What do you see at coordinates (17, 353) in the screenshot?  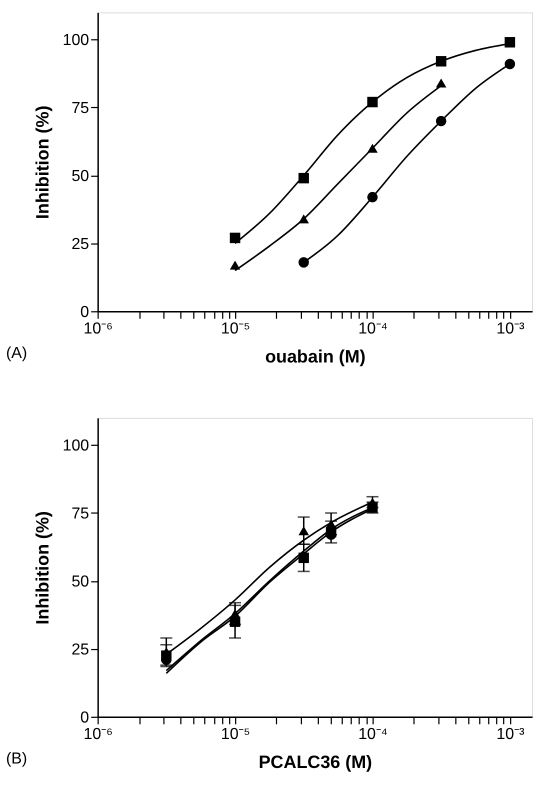 I see `text: (A)` at bounding box center [17, 353].